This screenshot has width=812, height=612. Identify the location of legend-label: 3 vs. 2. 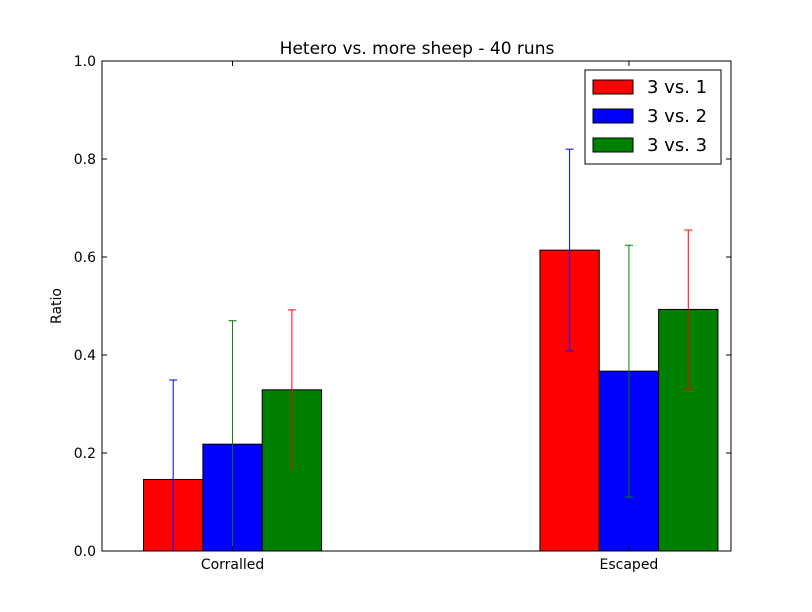
(677, 116).